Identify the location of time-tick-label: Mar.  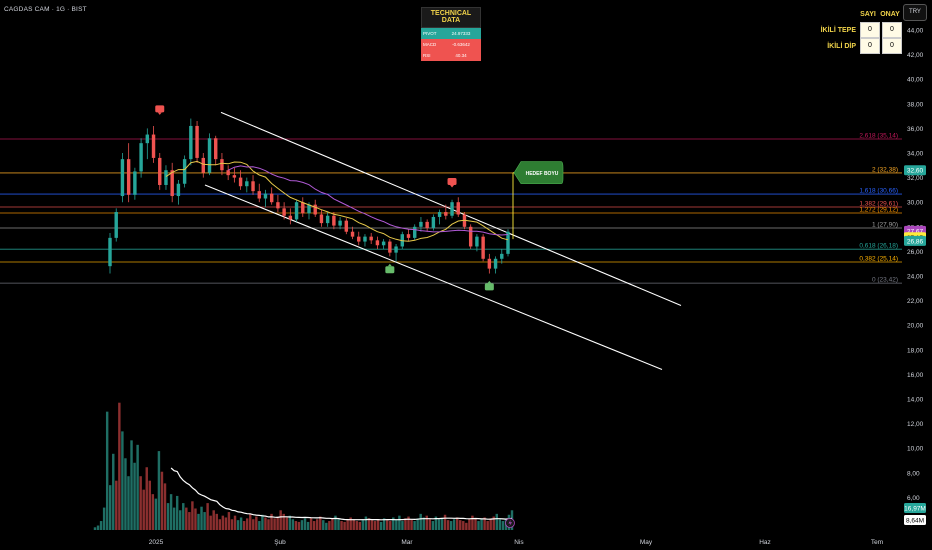
(407, 542).